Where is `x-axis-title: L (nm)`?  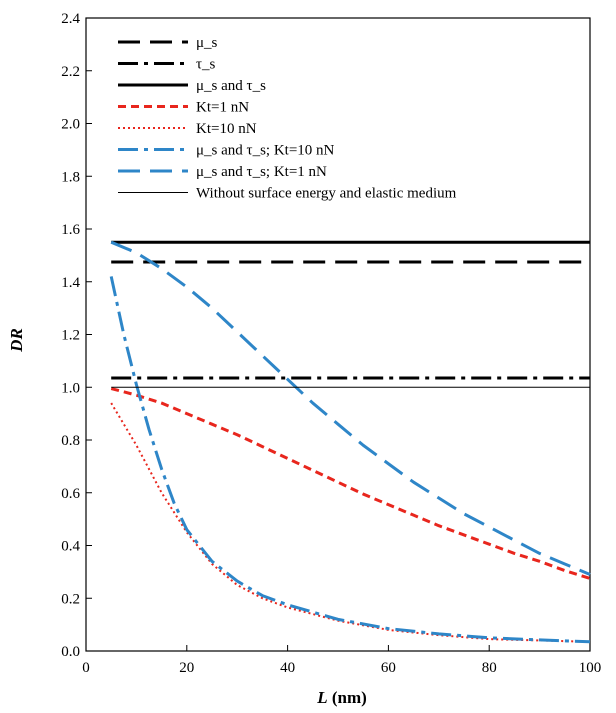 x-axis-title: L (nm) is located at coordinates (341, 697).